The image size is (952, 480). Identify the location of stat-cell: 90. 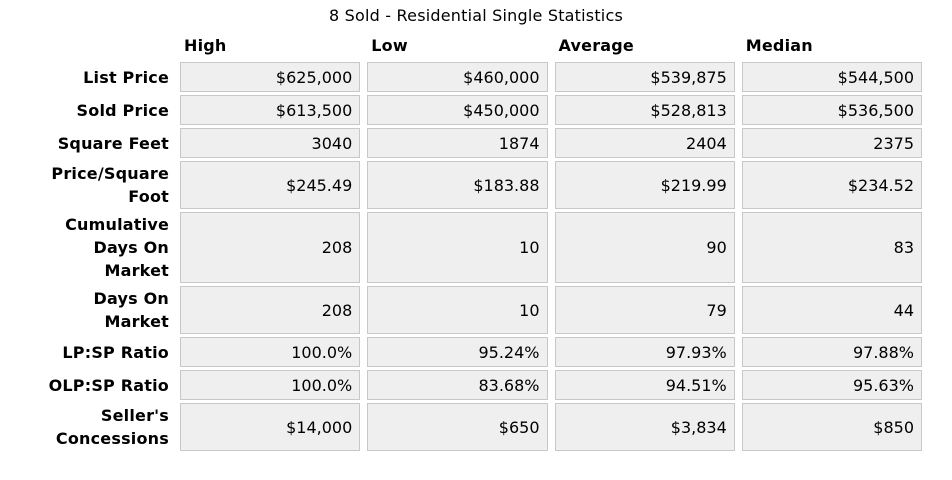
(644, 247).